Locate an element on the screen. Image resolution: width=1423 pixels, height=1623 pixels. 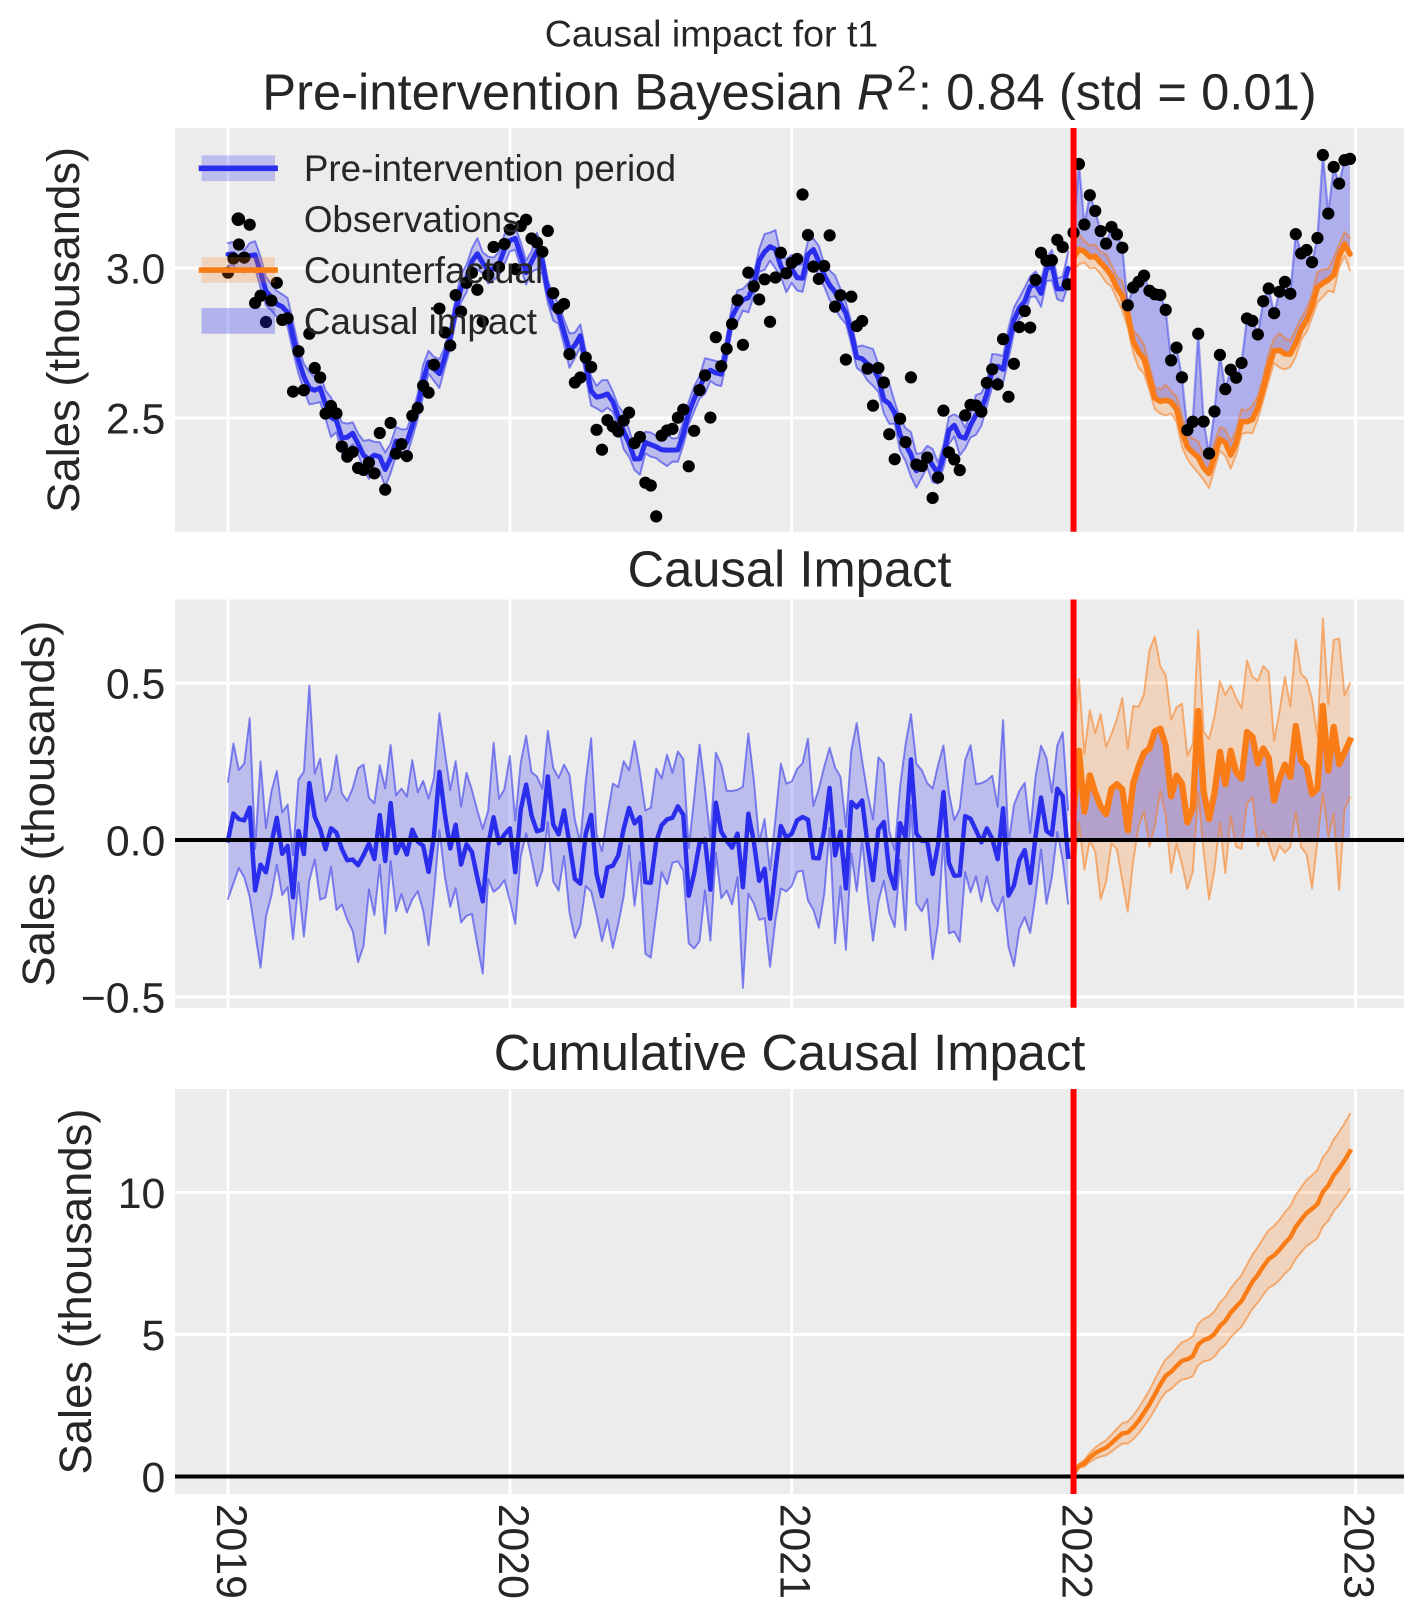
svg-text: Pre-intervention period is located at coordinates (490, 168).